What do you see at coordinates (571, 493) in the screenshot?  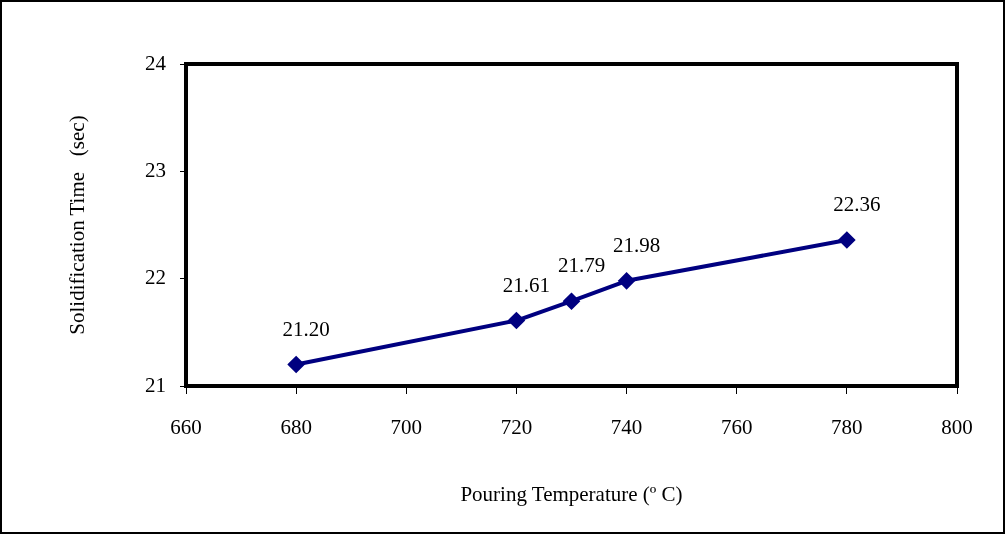 I see `x-axis-title: Pouring Temperature (º C)` at bounding box center [571, 493].